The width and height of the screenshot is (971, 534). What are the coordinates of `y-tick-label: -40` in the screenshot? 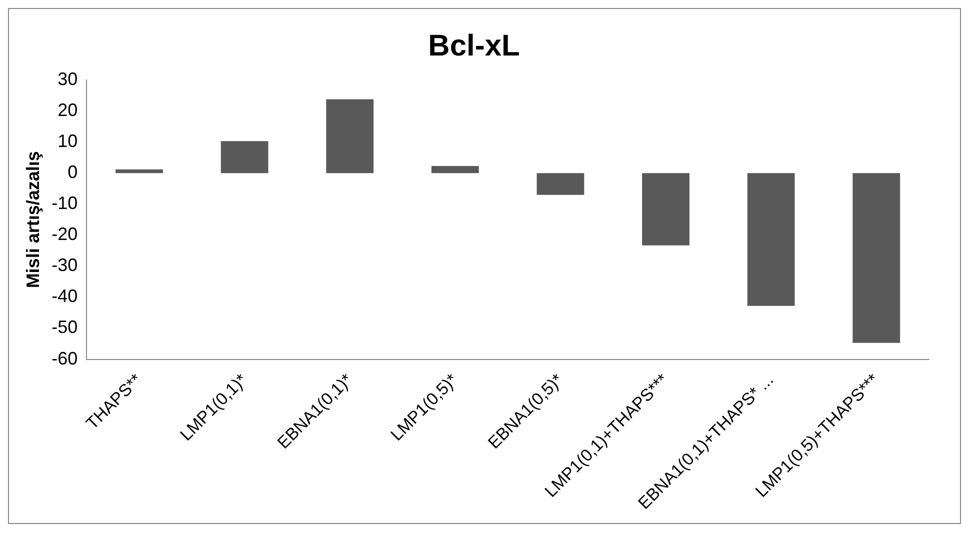 It's located at (65, 296).